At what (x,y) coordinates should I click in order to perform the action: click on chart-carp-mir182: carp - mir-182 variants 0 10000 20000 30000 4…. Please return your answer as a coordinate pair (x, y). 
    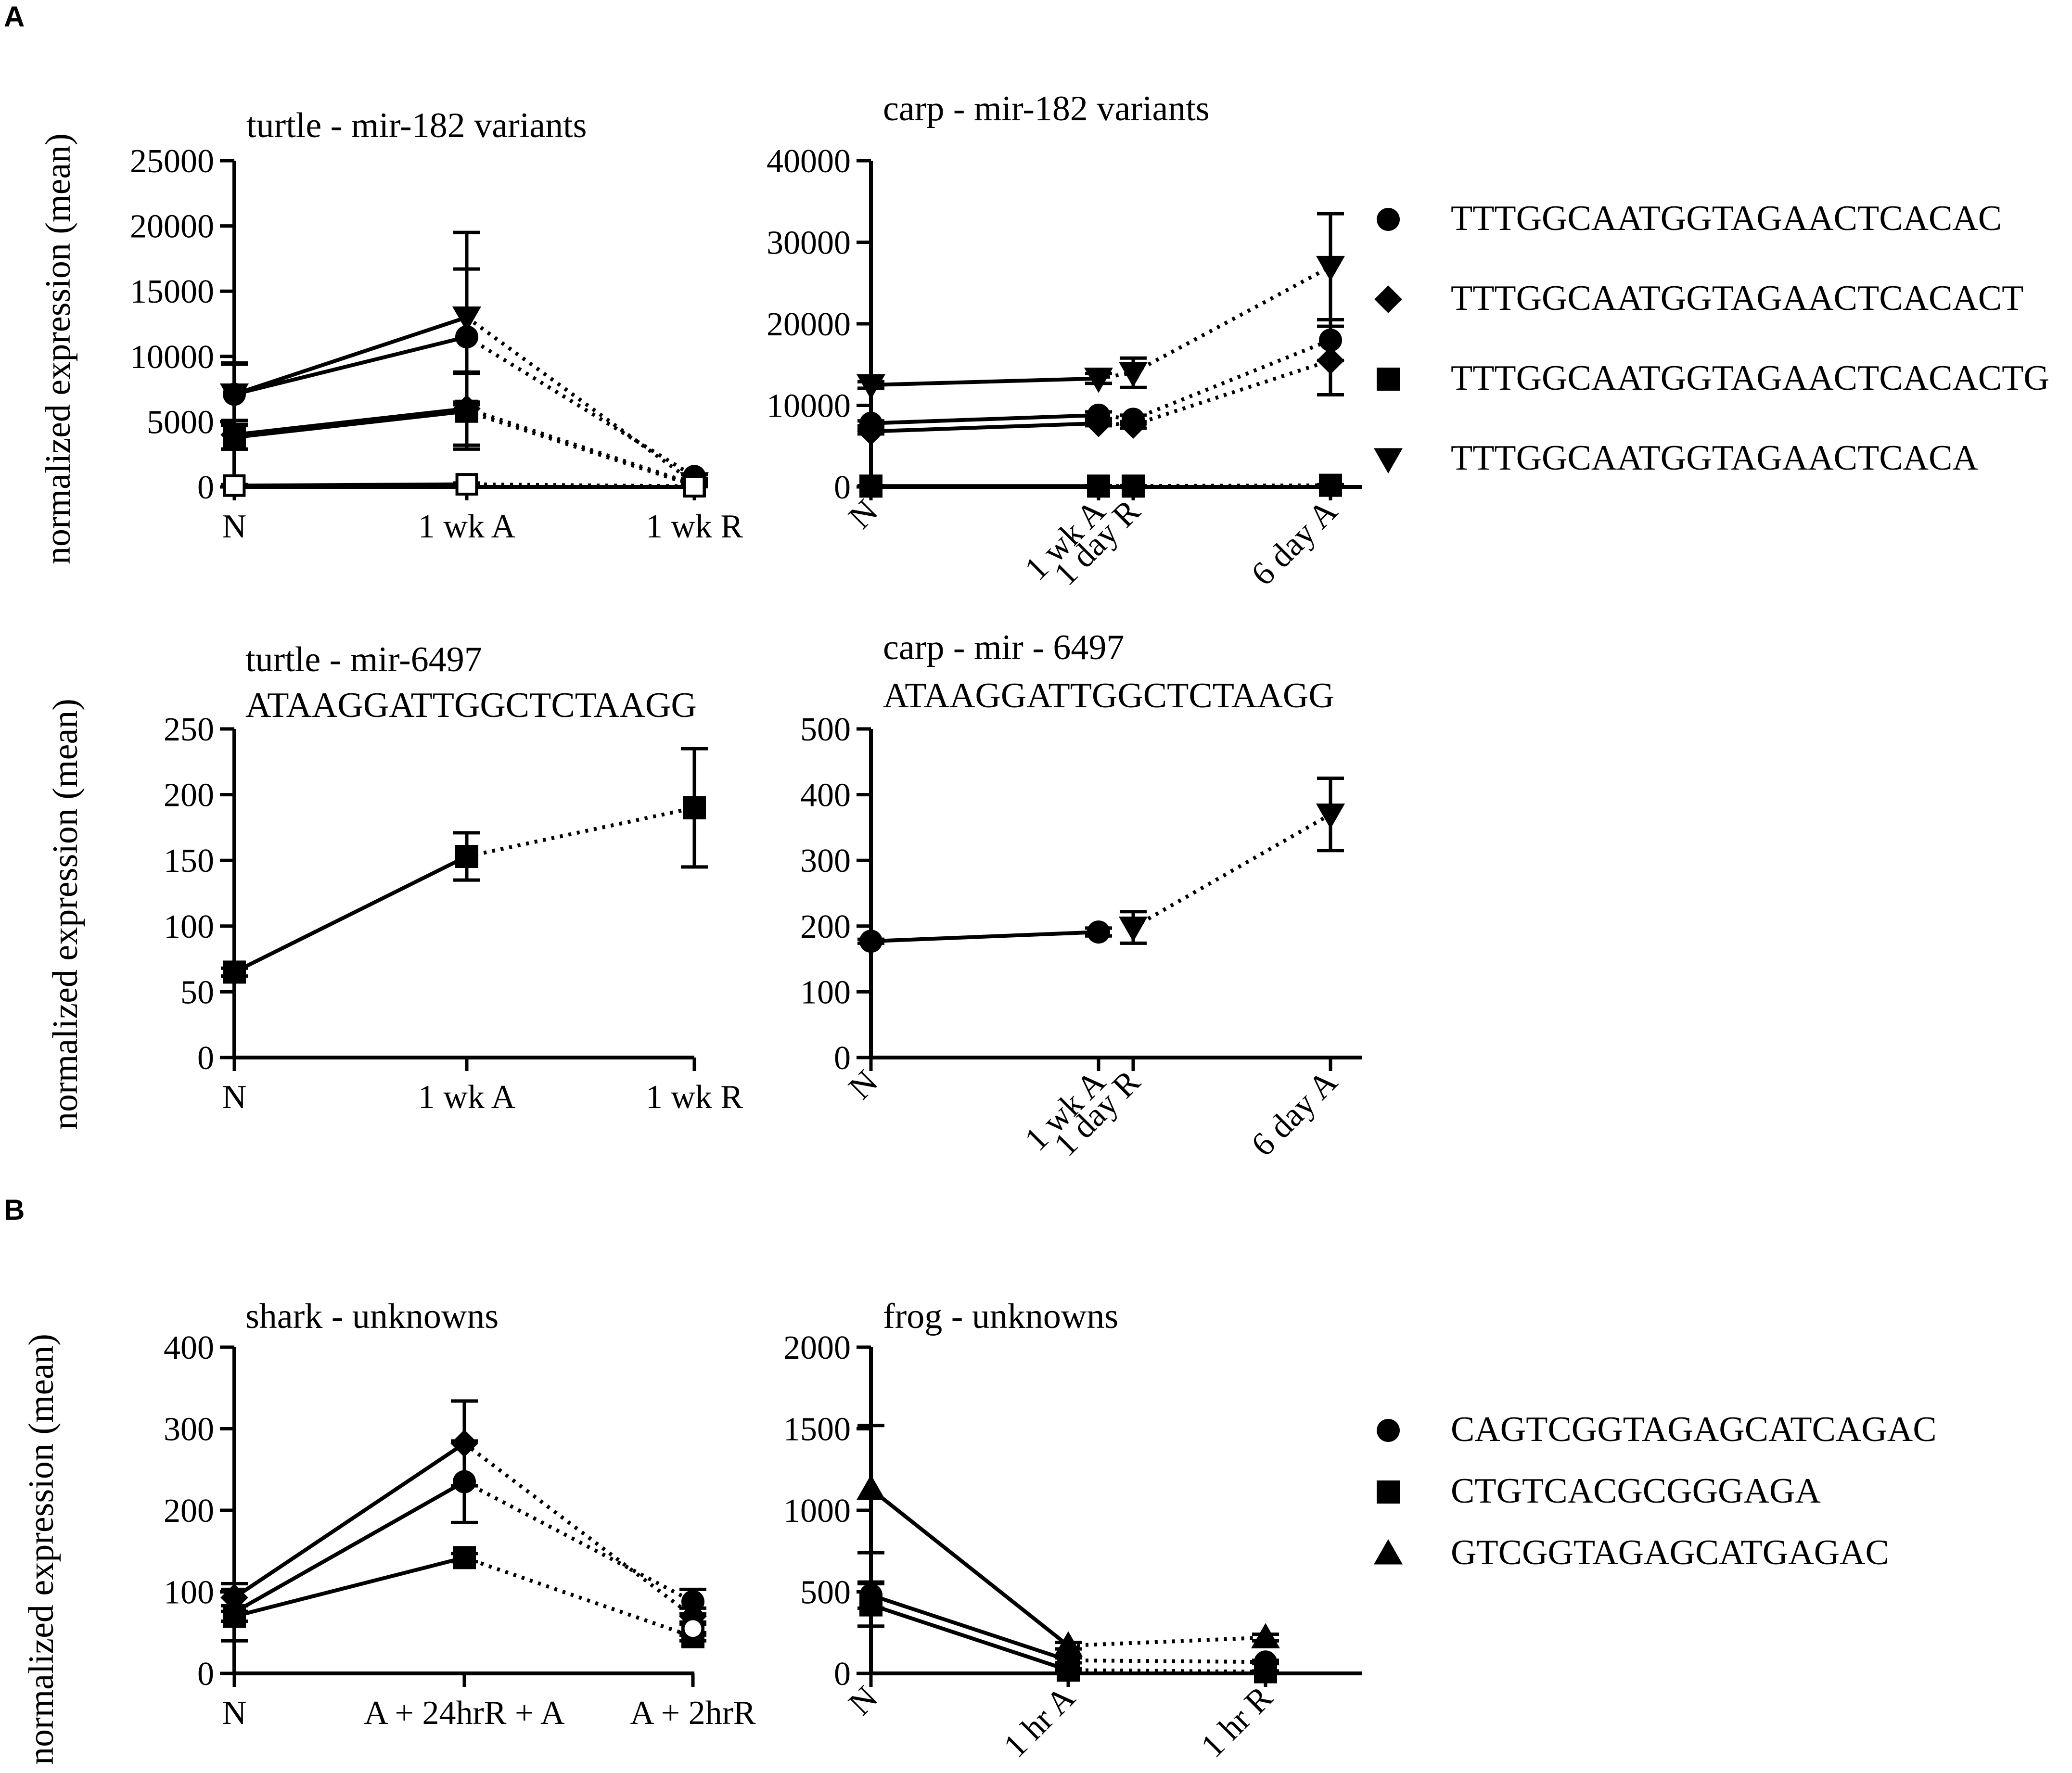
    Looking at the image, I should click on (1064, 341).